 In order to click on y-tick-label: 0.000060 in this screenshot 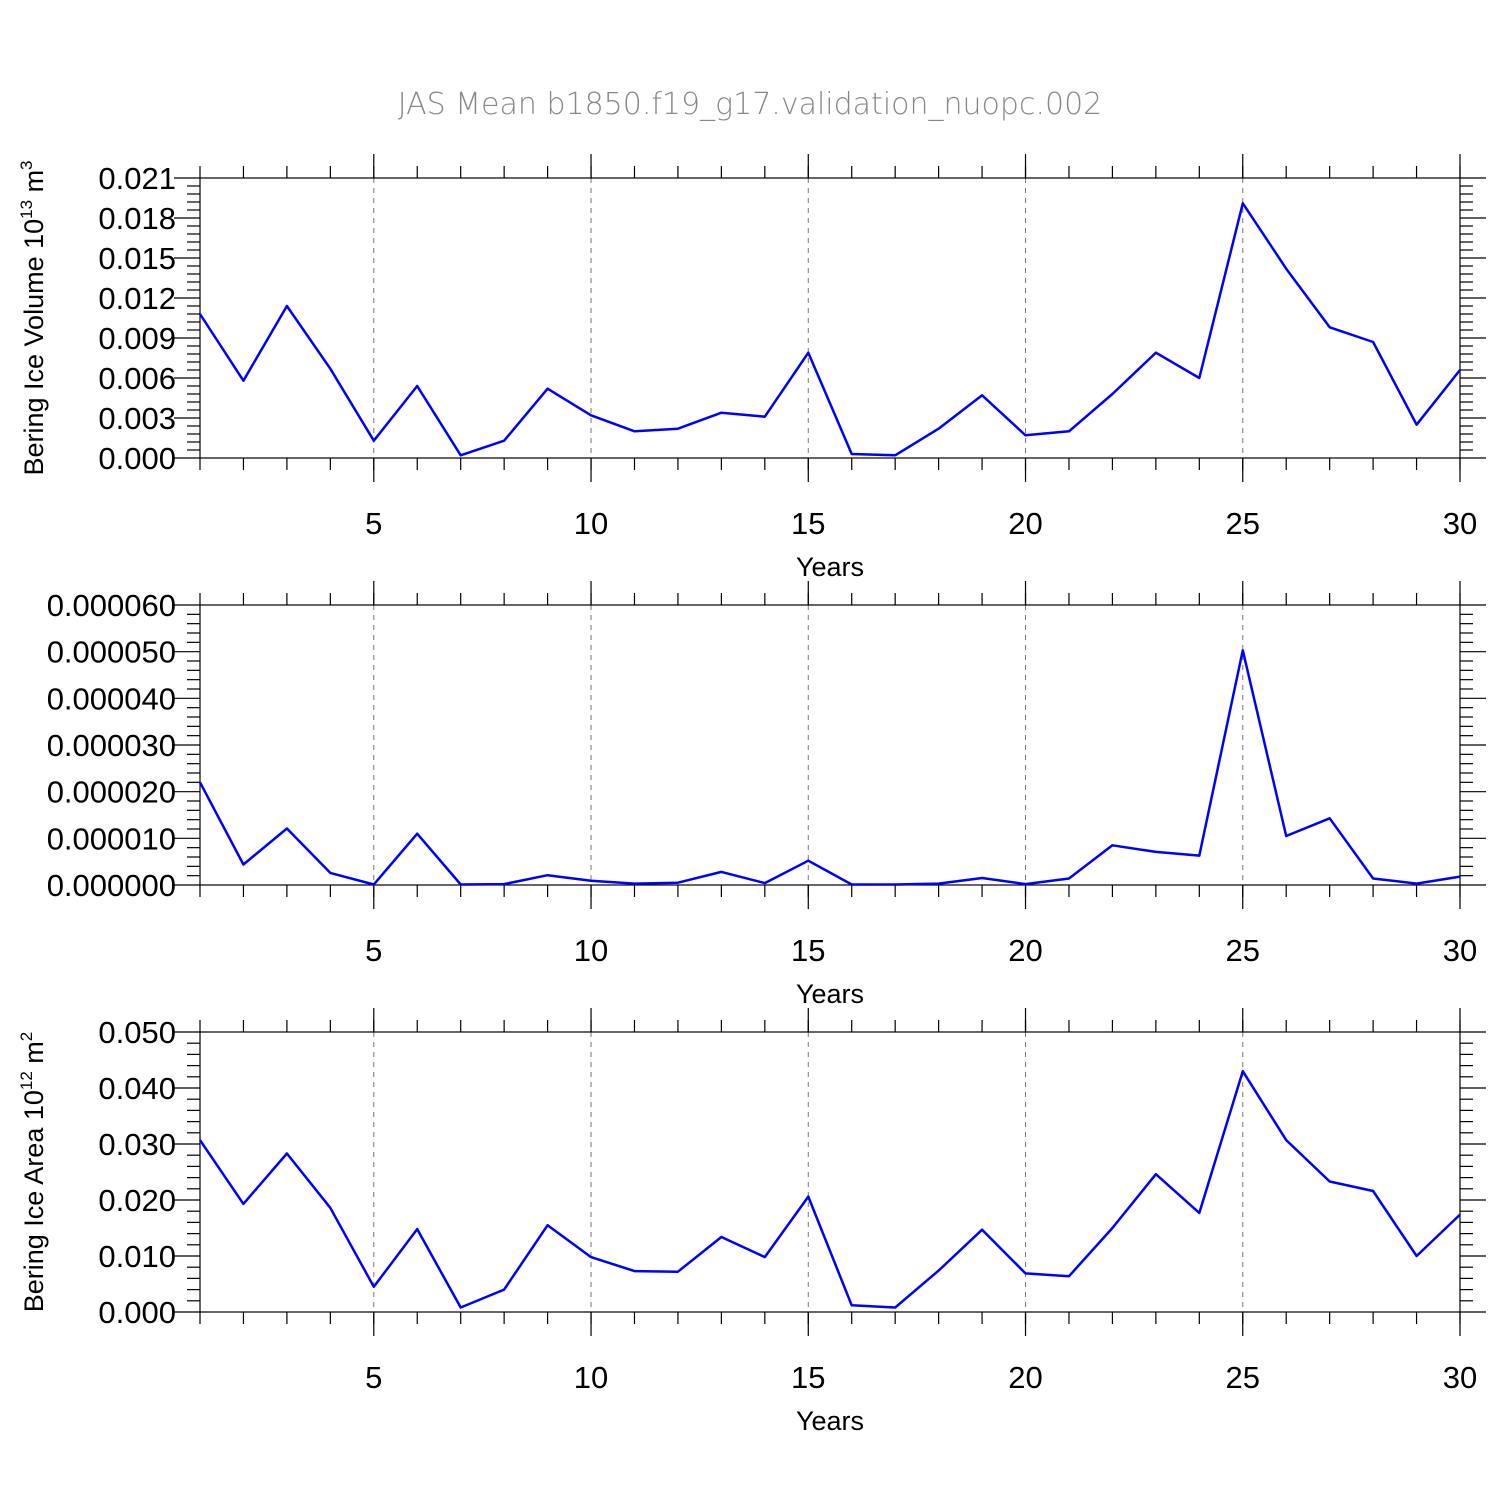, I will do `click(111, 605)`.